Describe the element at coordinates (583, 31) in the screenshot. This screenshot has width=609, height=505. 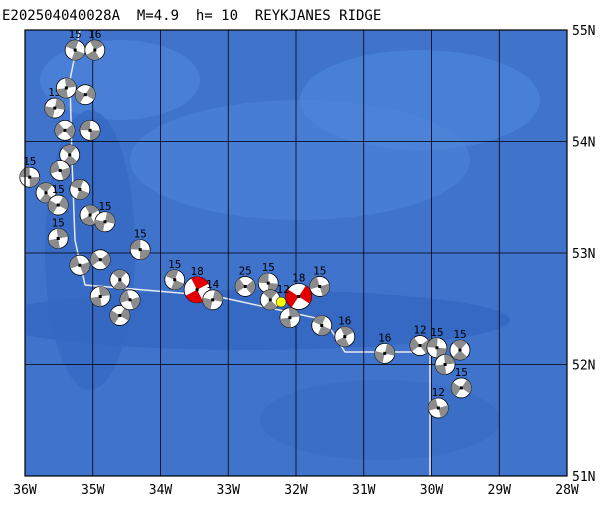
I see `y-tick-label: 55N` at that location.